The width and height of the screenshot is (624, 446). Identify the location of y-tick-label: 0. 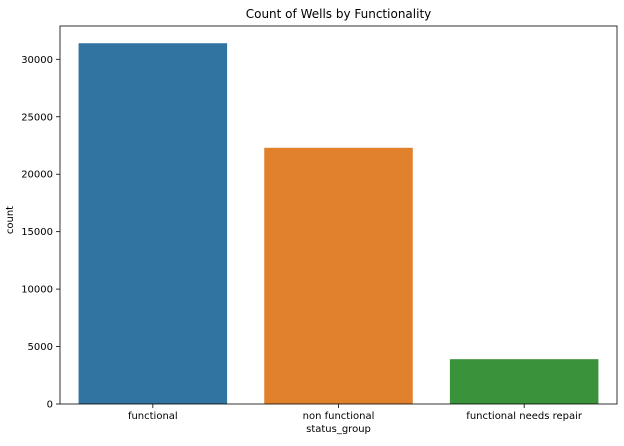
(50, 405).